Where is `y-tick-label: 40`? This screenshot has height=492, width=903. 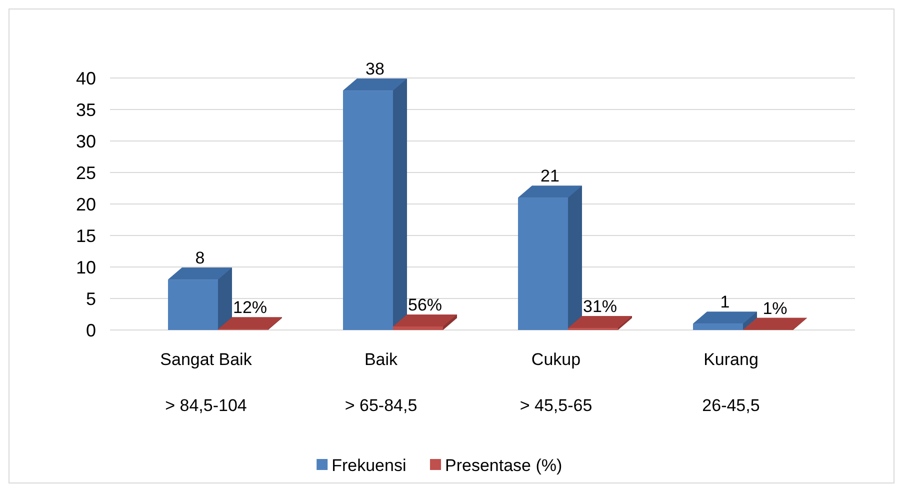
y-tick-label: 40 is located at coordinates (86, 78).